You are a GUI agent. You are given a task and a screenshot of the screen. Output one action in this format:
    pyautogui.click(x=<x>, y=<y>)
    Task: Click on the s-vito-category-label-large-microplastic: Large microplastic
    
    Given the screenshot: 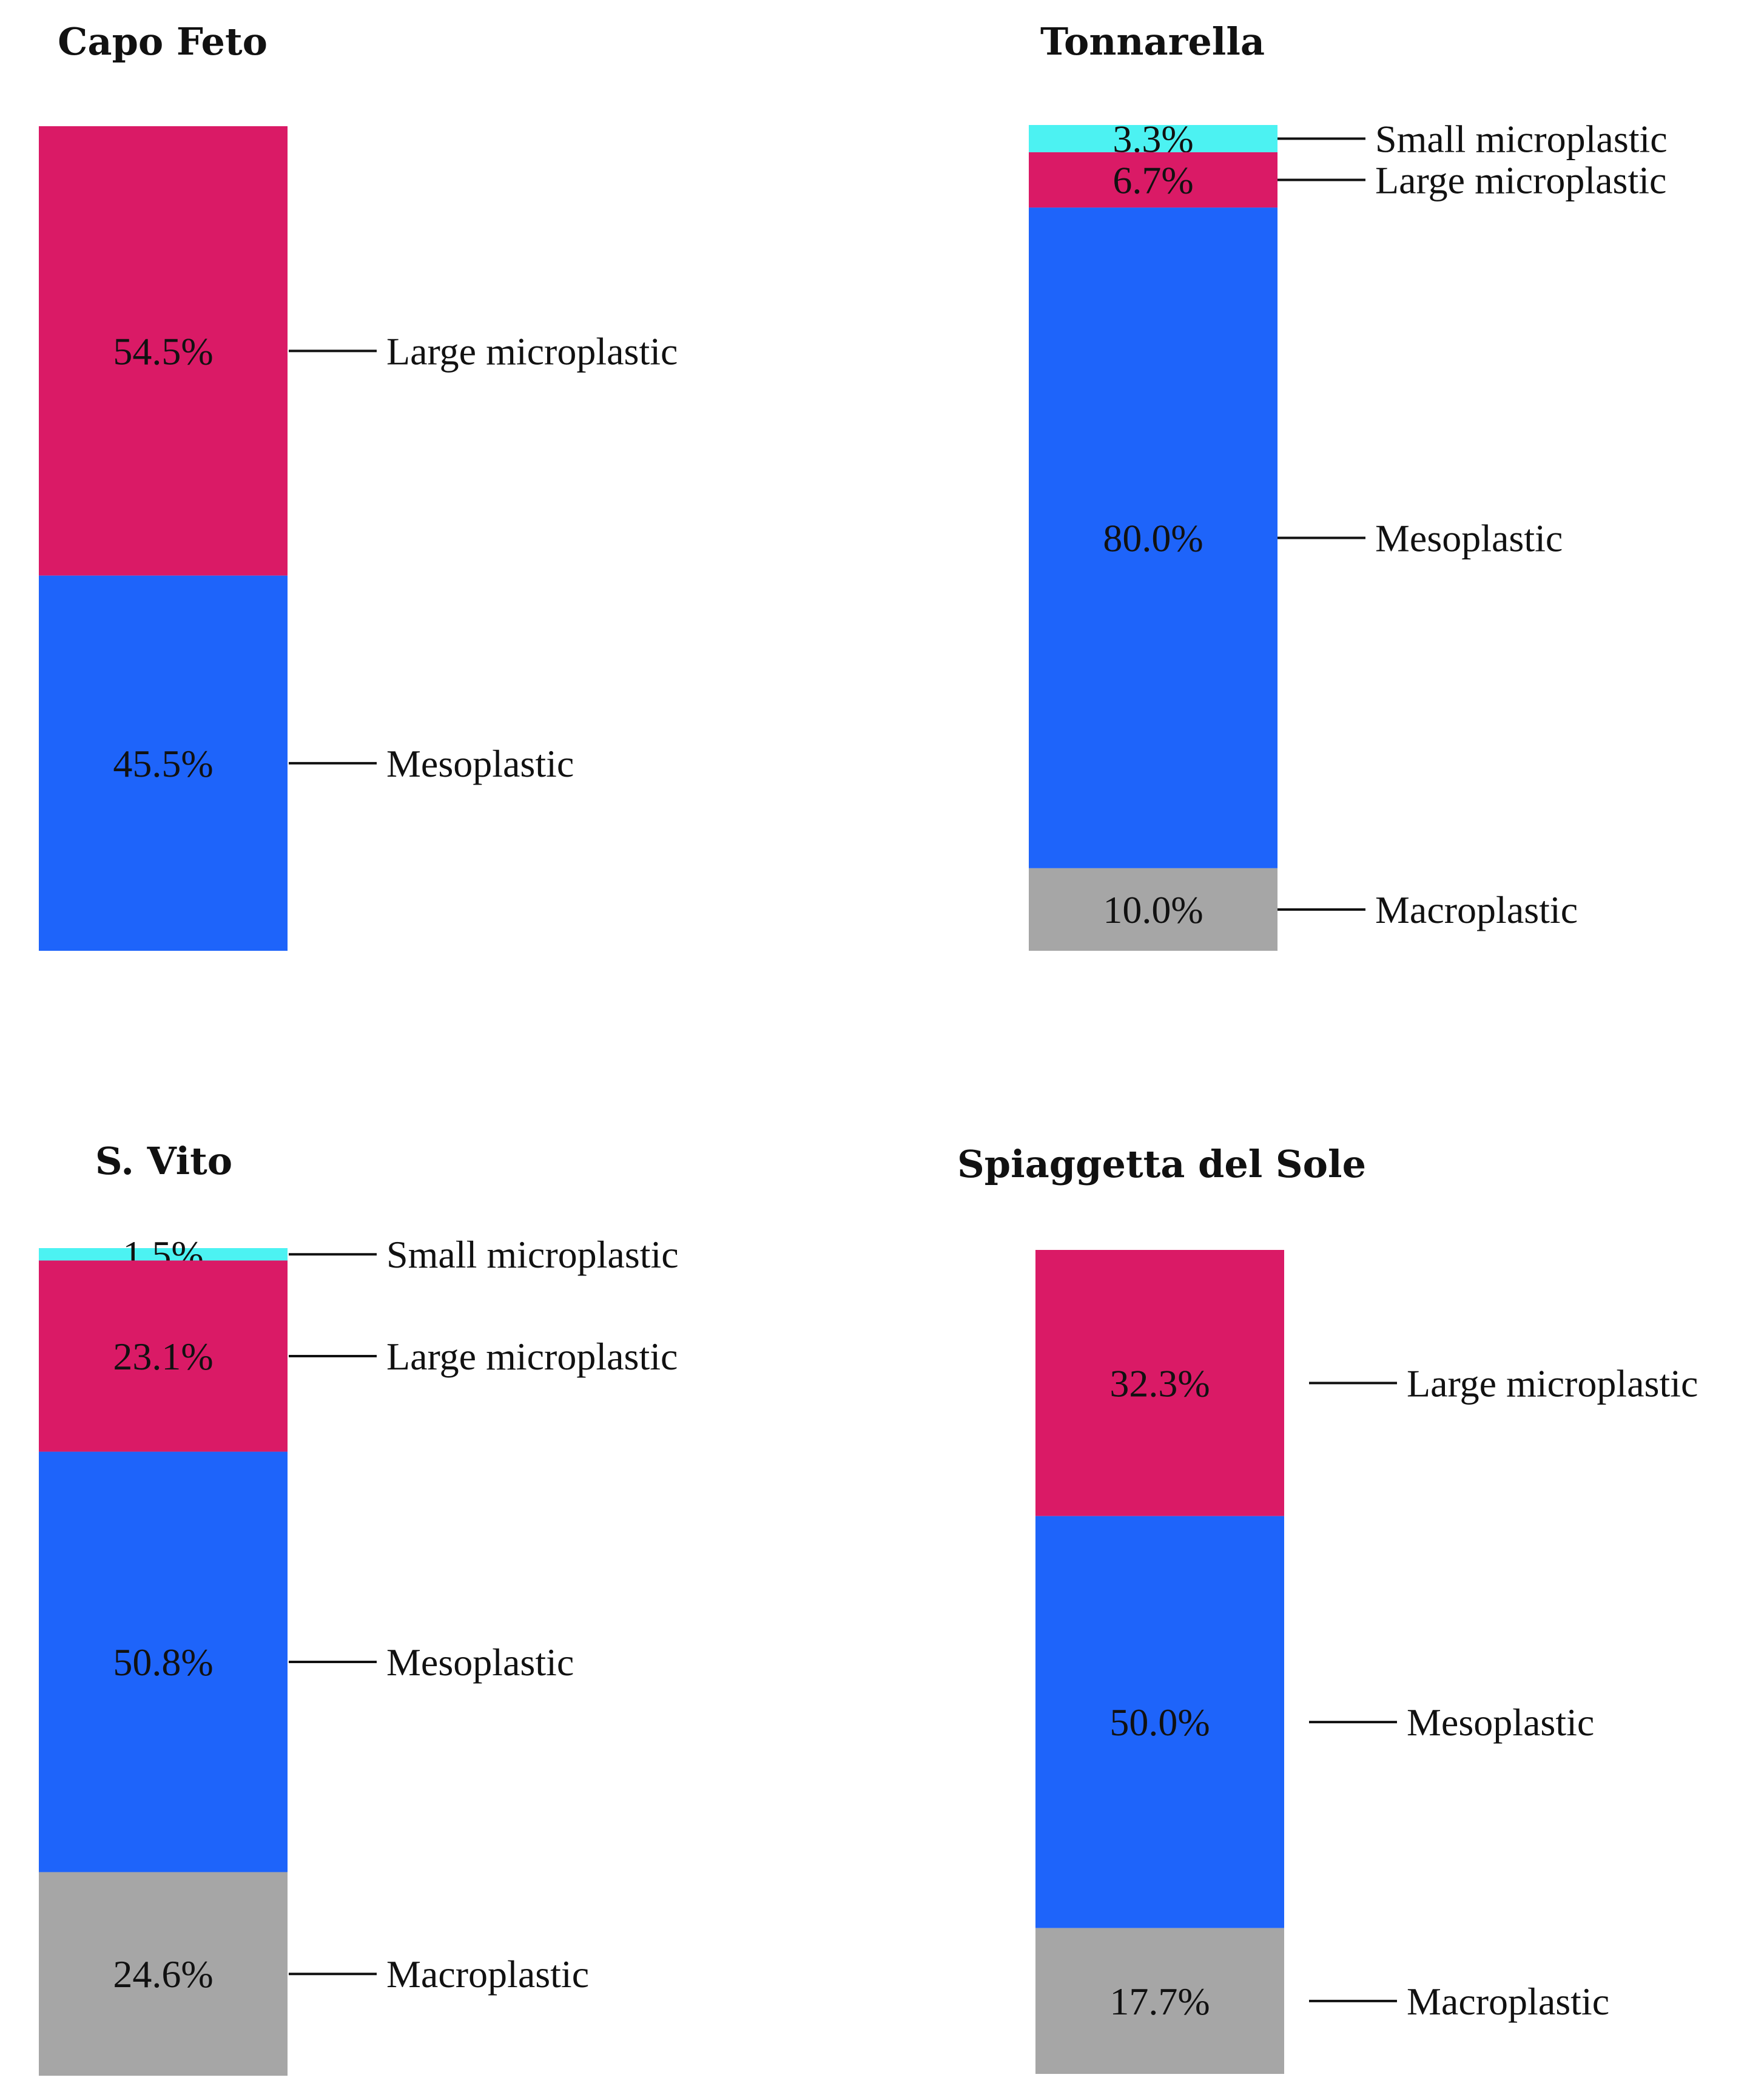 What is the action you would take?
    pyautogui.click(x=532, y=1356)
    